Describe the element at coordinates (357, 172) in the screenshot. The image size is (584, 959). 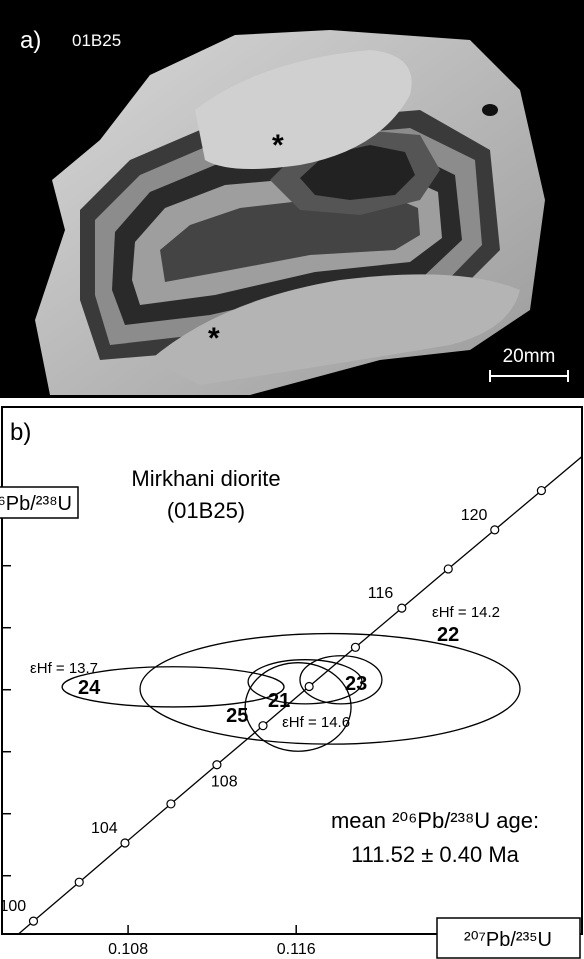
I see `zircon-core` at that location.